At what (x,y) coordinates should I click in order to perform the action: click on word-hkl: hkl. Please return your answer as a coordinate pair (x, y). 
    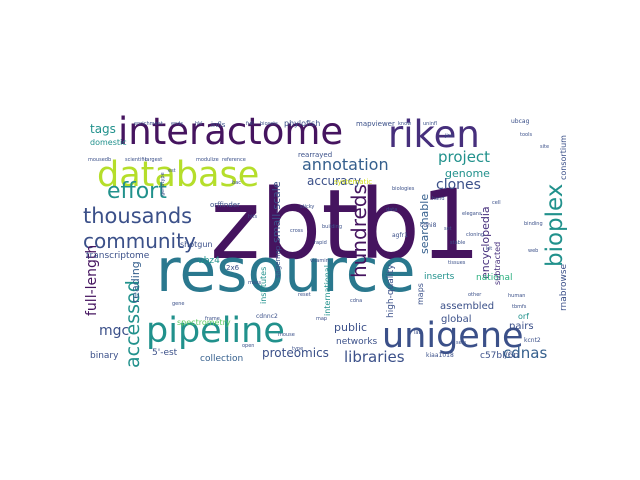
    Looking at the image, I should click on (198, 124).